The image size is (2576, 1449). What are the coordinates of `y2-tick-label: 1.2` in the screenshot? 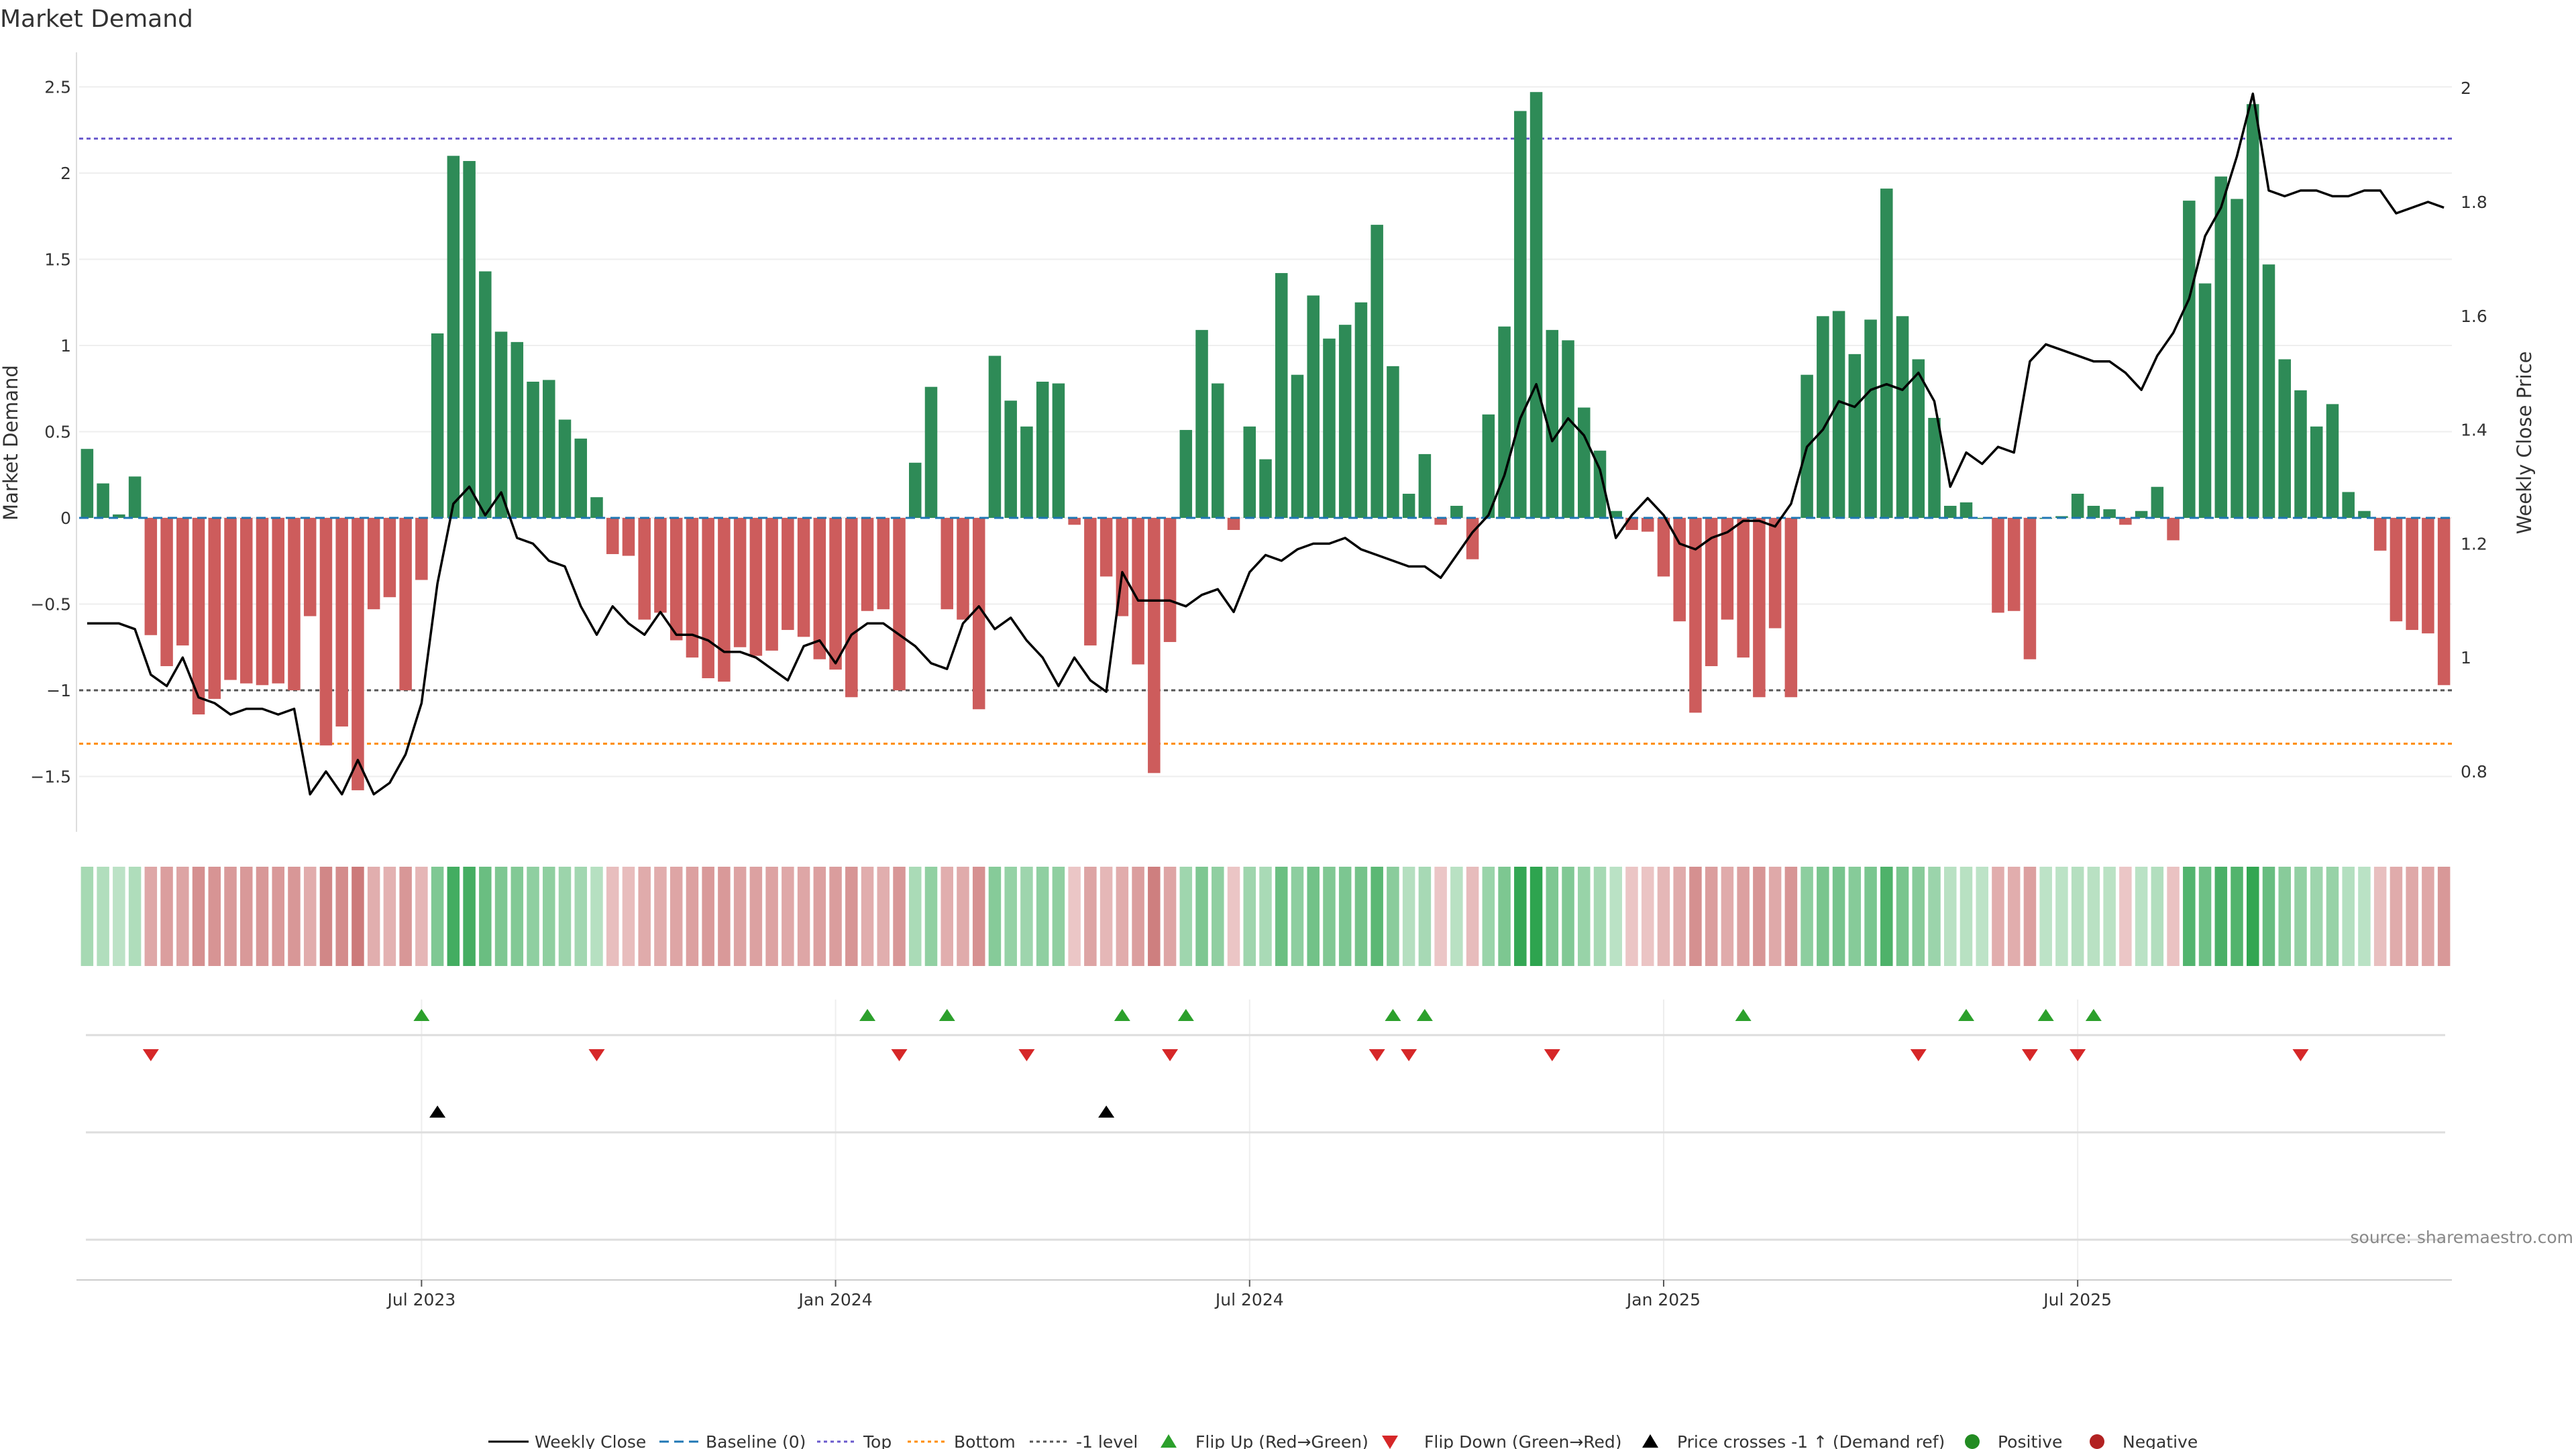 It's located at (2474, 543).